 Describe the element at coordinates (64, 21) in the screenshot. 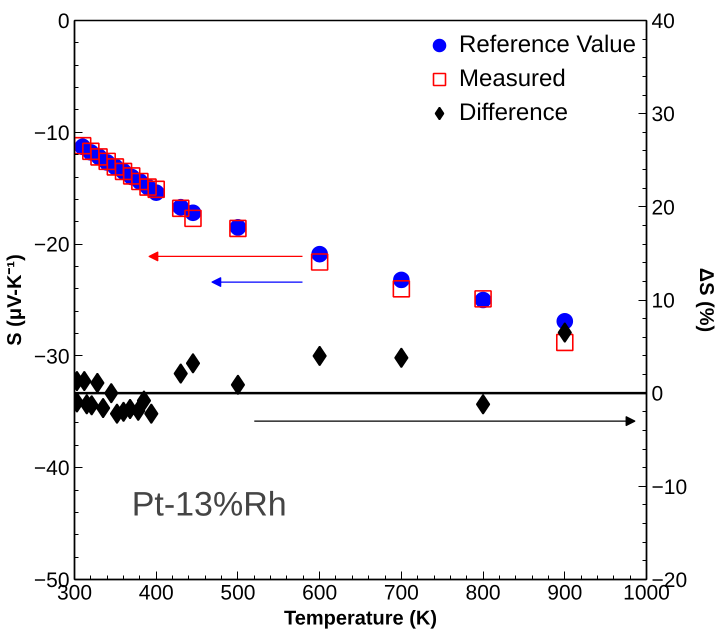

I see `y-tick-label: 0` at that location.